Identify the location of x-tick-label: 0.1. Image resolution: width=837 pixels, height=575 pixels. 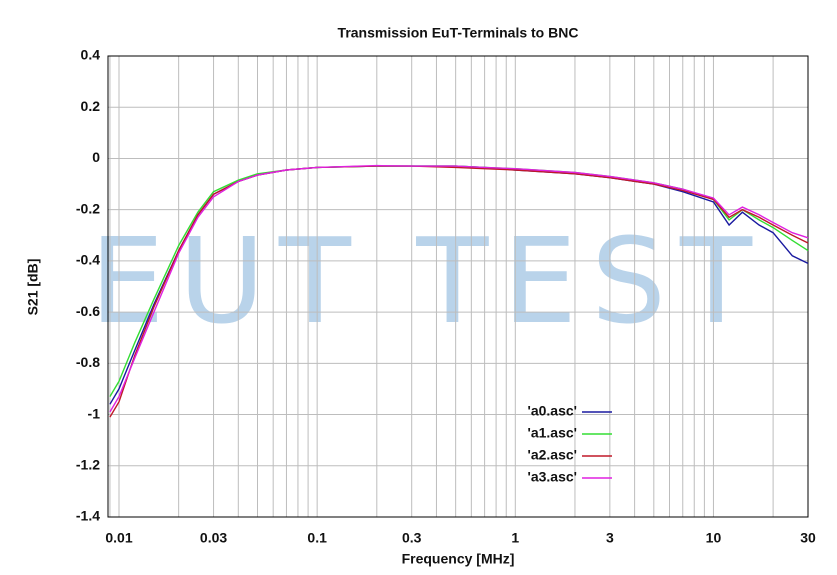
(317, 538).